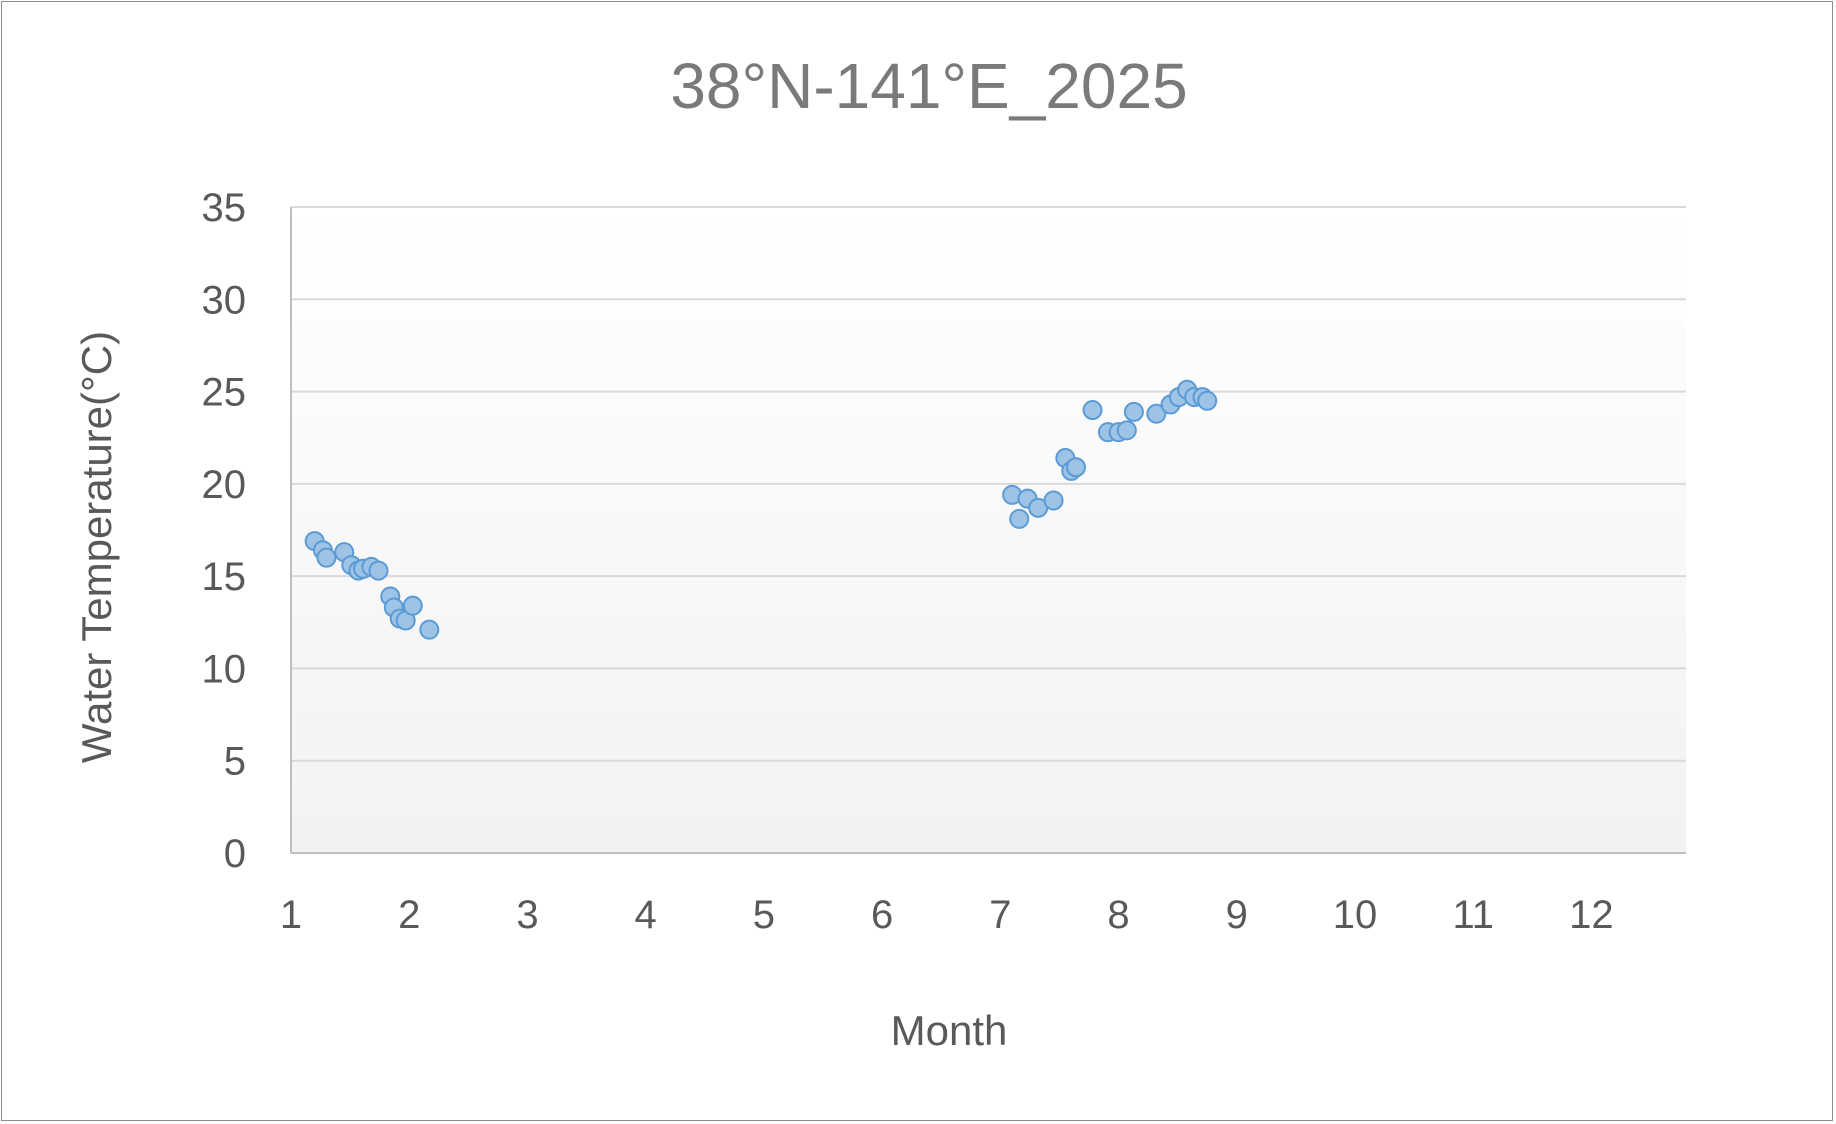 This screenshot has height=1124, width=1836. Describe the element at coordinates (1591, 915) in the screenshot. I see `x-tick-label: 12` at that location.